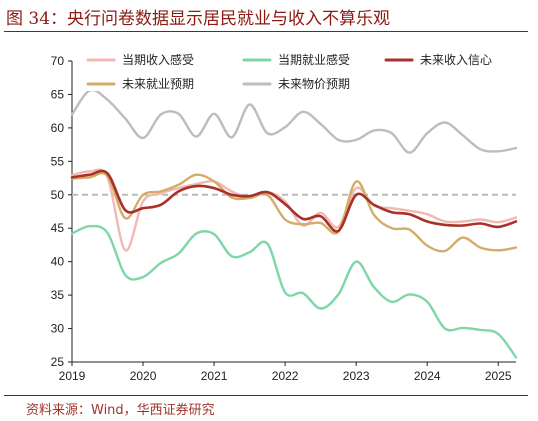  I want to click on legend-label: 未来物价预期, so click(314, 84).